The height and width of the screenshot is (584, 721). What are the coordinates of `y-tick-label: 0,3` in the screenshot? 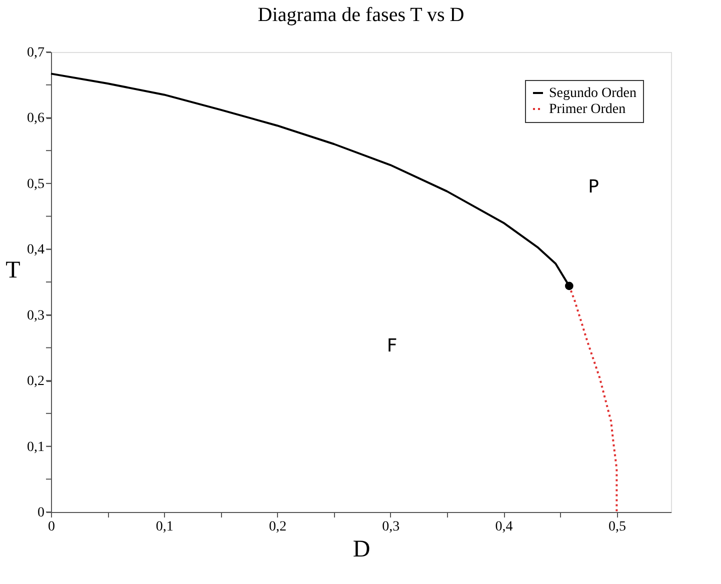 It's located at (35, 316).